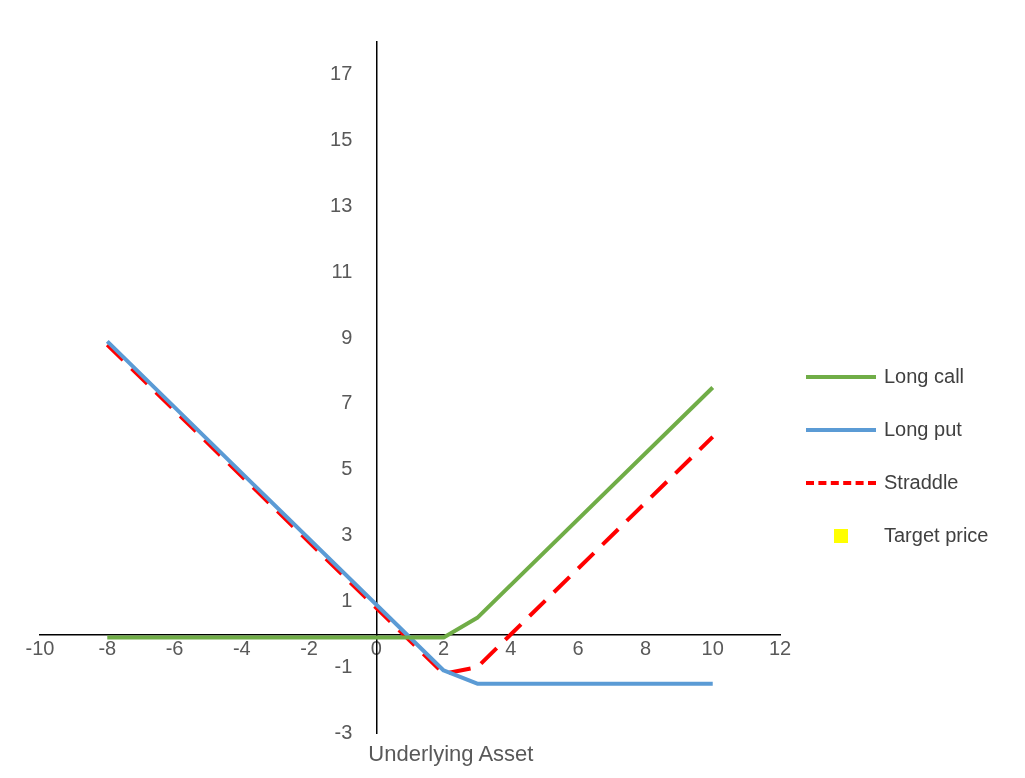 This screenshot has height=778, width=1025. I want to click on x-tick-label: 4, so click(511, 647).